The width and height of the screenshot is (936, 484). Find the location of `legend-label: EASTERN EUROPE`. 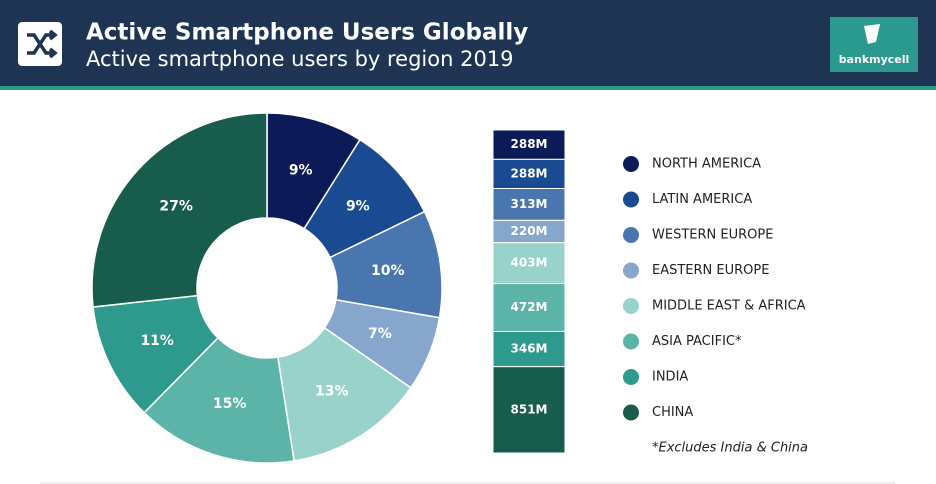

legend-label: EASTERN EUROPE is located at coordinates (710, 270).